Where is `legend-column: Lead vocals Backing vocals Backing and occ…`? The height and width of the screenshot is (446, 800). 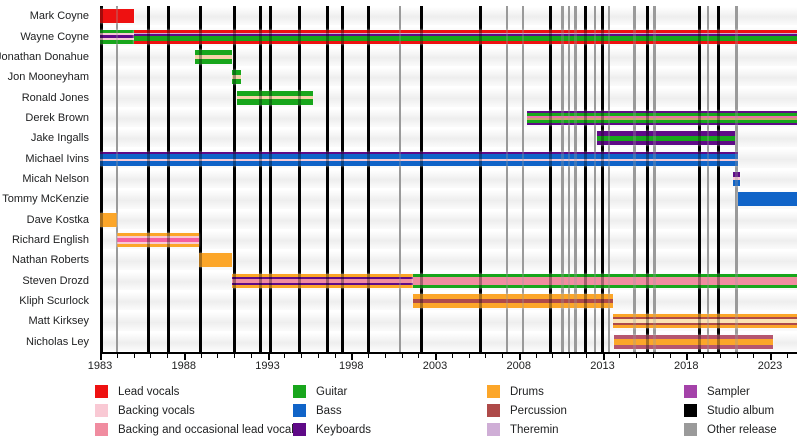
legend-column: Lead vocals Backing vocals Backing and occ… is located at coordinates (197, 410).